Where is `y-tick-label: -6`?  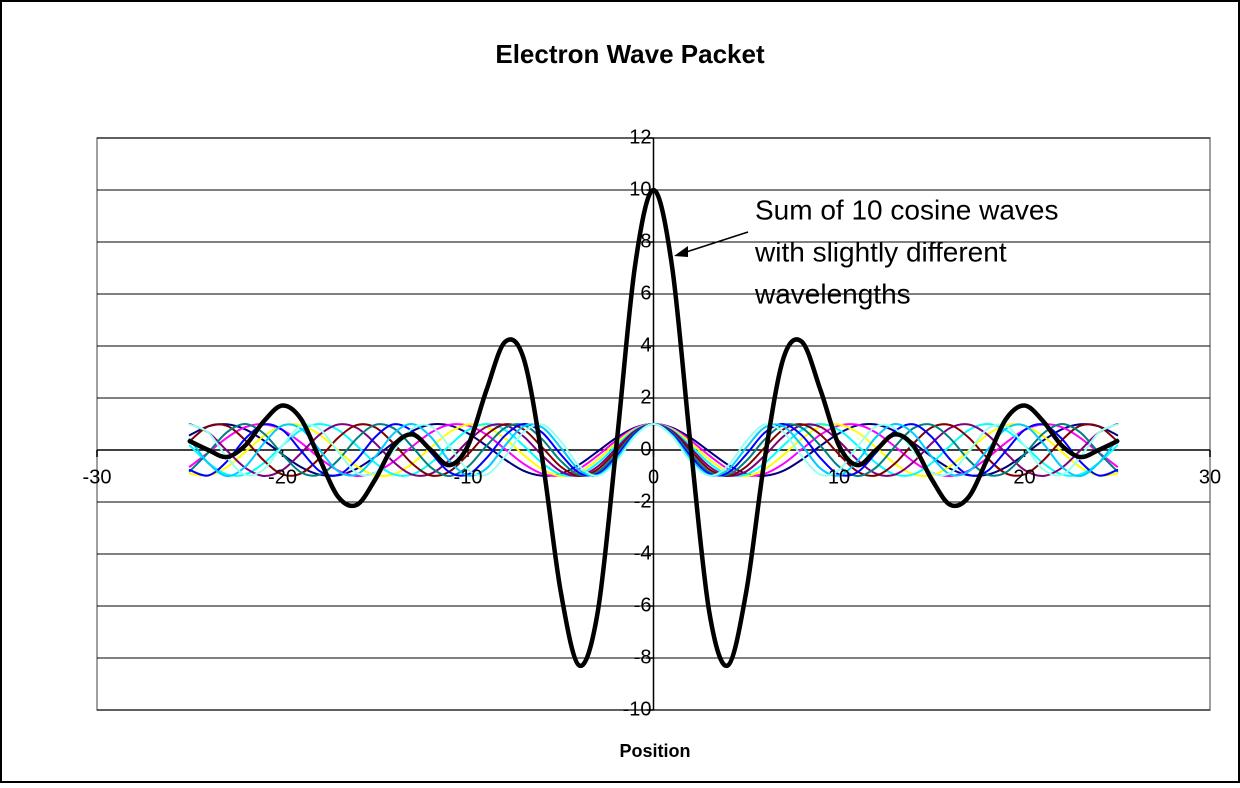
y-tick-label: -6 is located at coordinates (643, 605).